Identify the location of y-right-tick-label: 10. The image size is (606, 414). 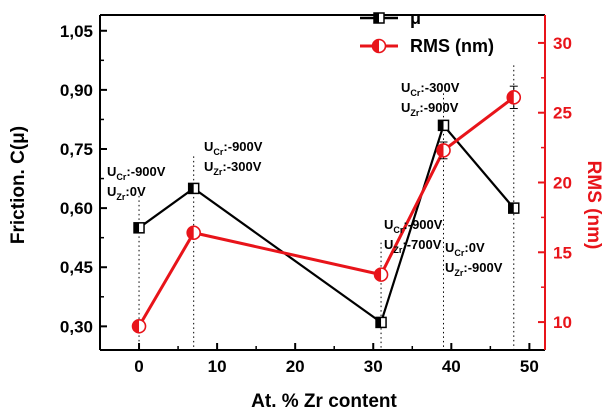
(562, 322).